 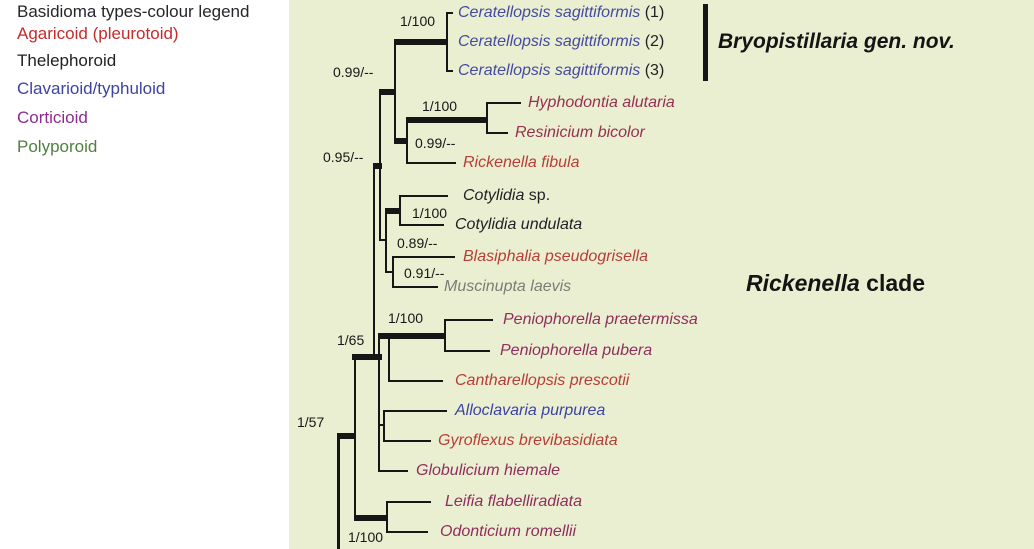 I want to click on clade-name-label: Rickenella clade, so click(x=836, y=283).